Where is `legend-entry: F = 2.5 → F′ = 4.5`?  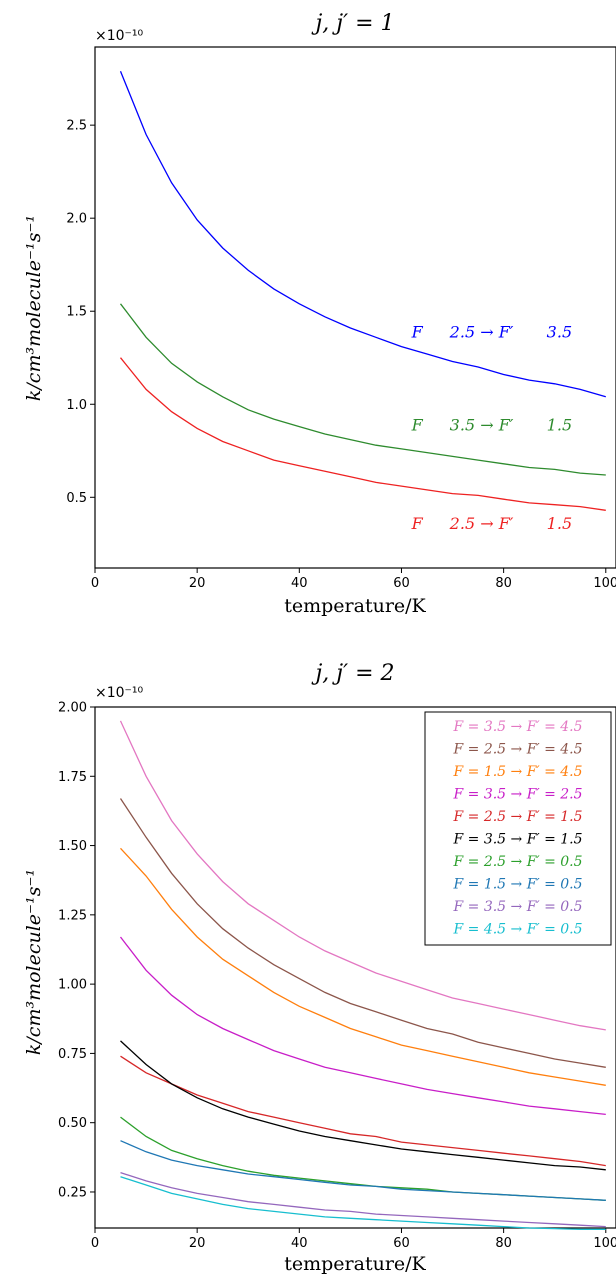
legend-entry: F = 2.5 → F′ = 4.5 is located at coordinates (517, 750).